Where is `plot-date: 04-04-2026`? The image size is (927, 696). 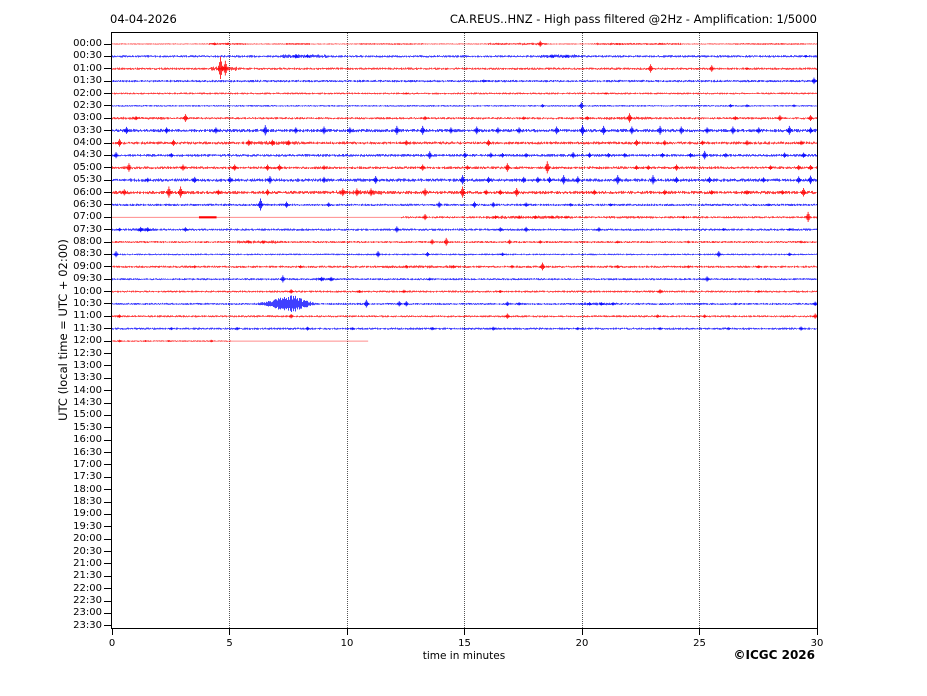 plot-date: 04-04-2026 is located at coordinates (143, 19).